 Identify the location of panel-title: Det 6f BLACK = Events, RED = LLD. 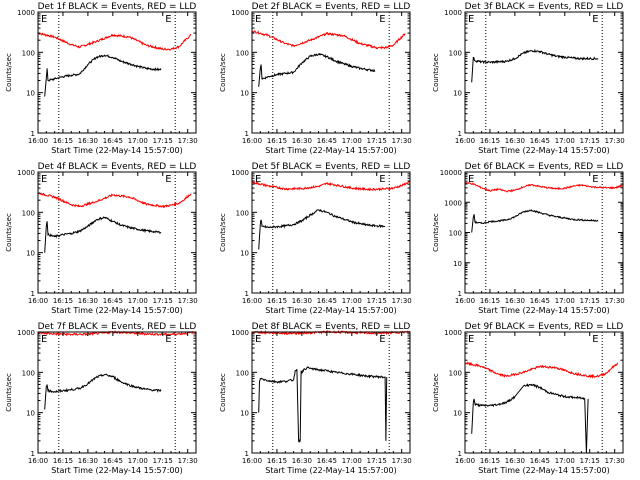
(544, 167).